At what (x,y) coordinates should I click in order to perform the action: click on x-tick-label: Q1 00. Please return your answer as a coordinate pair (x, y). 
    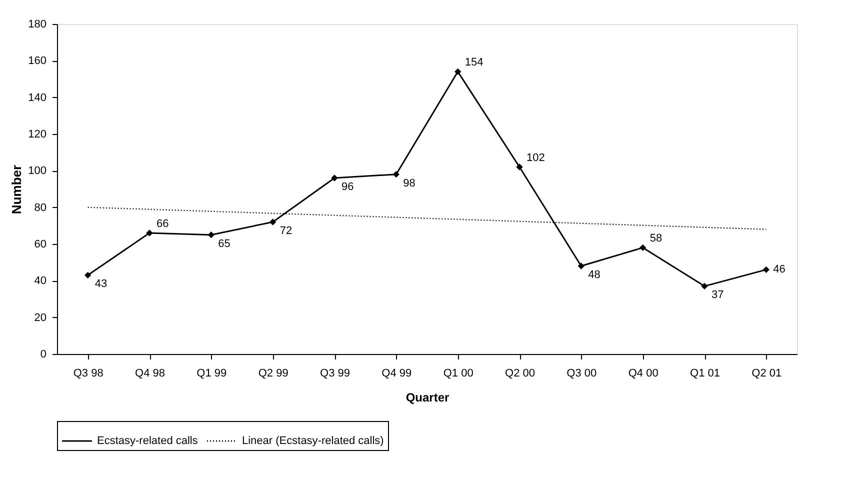
    Looking at the image, I should click on (458, 374).